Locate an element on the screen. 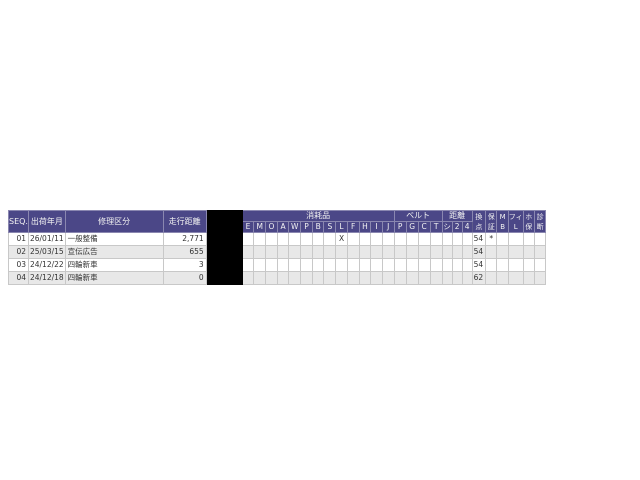  header-group-row: SEQ. 出荷年月 修理区分 走行距離 消耗品 ベルト 距離 換 点 保 証 M is located at coordinates (277, 221).